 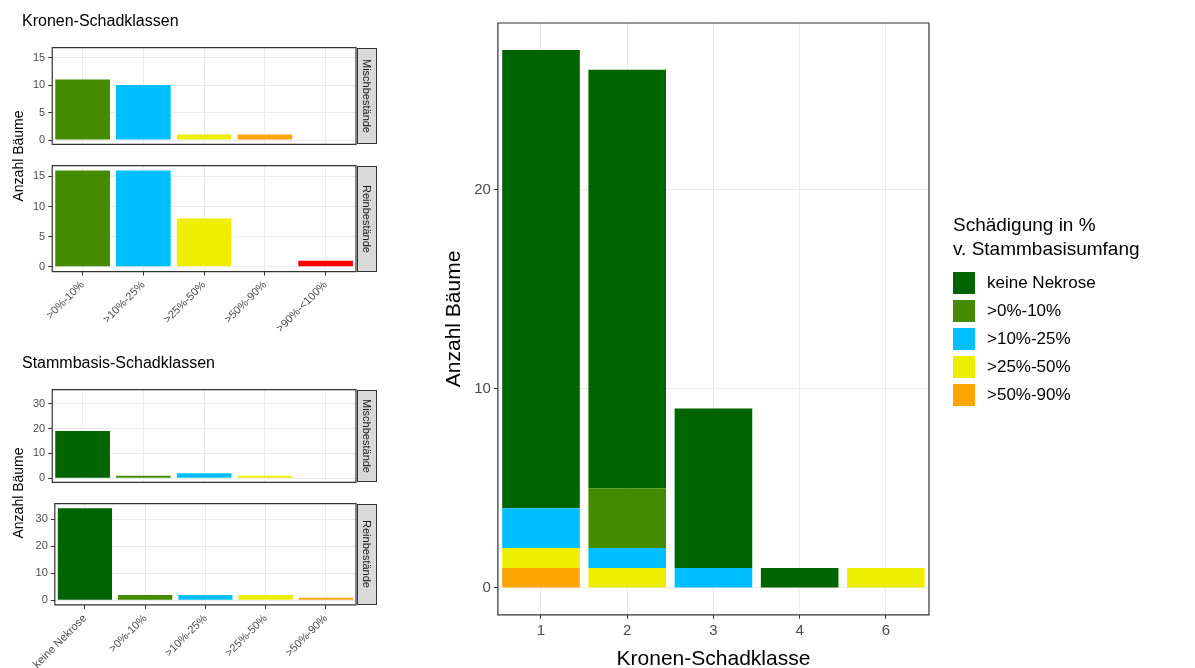 I want to click on legend-label: >25%-50%, so click(x=1029, y=367).